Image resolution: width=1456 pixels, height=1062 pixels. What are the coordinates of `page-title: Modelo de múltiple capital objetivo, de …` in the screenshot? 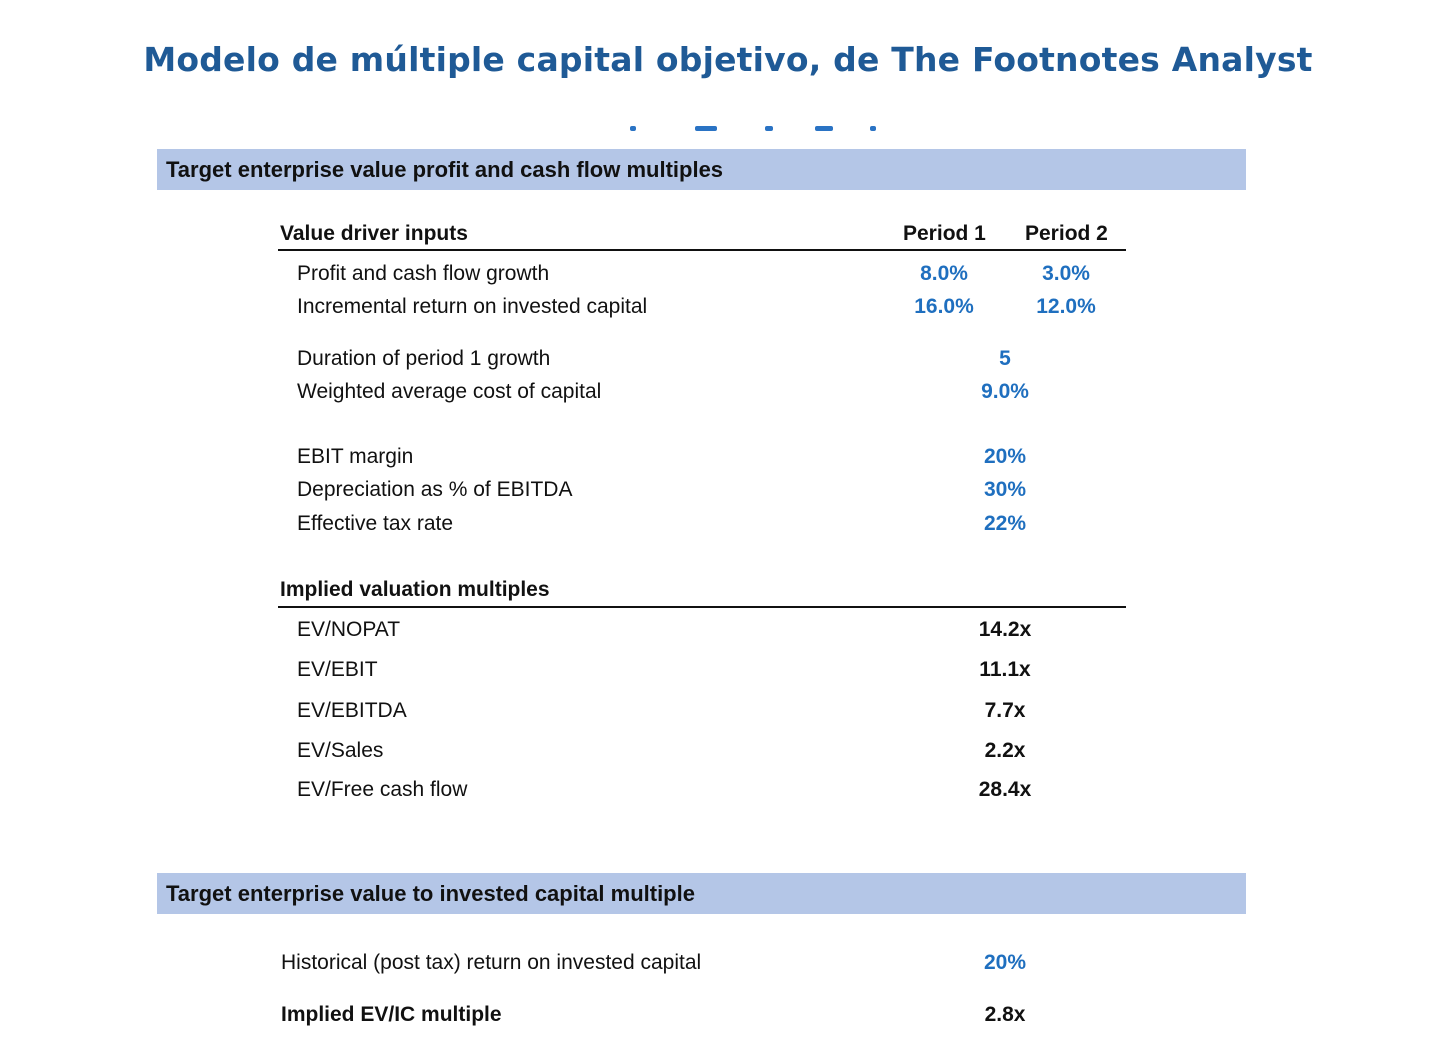 It's located at (728, 59).